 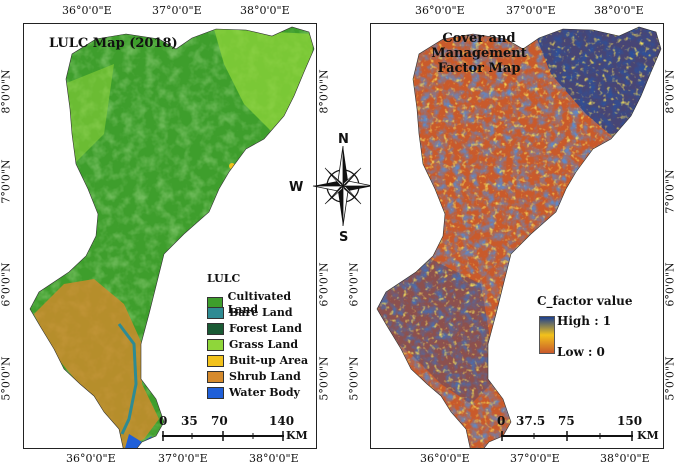 What do you see at coordinates (6, 91) in the screenshot?
I see `lat-tick-left-1: 8°0'0"N` at bounding box center [6, 91].